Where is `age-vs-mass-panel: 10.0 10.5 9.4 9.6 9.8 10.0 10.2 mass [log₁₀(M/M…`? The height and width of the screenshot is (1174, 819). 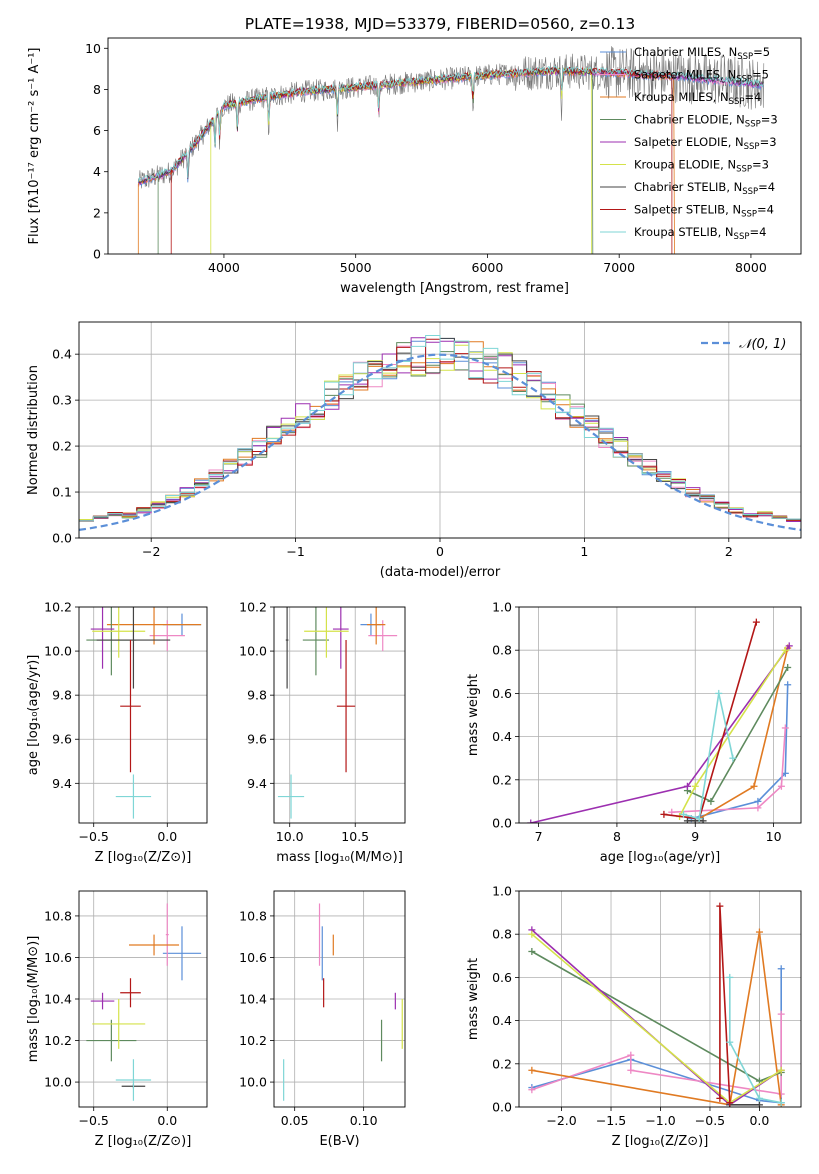 age-vs-mass-panel: 10.0 10.5 9.4 9.6 9.8 10.0 10.2 mass [log₁₀(M/M… is located at coordinates (322, 732).